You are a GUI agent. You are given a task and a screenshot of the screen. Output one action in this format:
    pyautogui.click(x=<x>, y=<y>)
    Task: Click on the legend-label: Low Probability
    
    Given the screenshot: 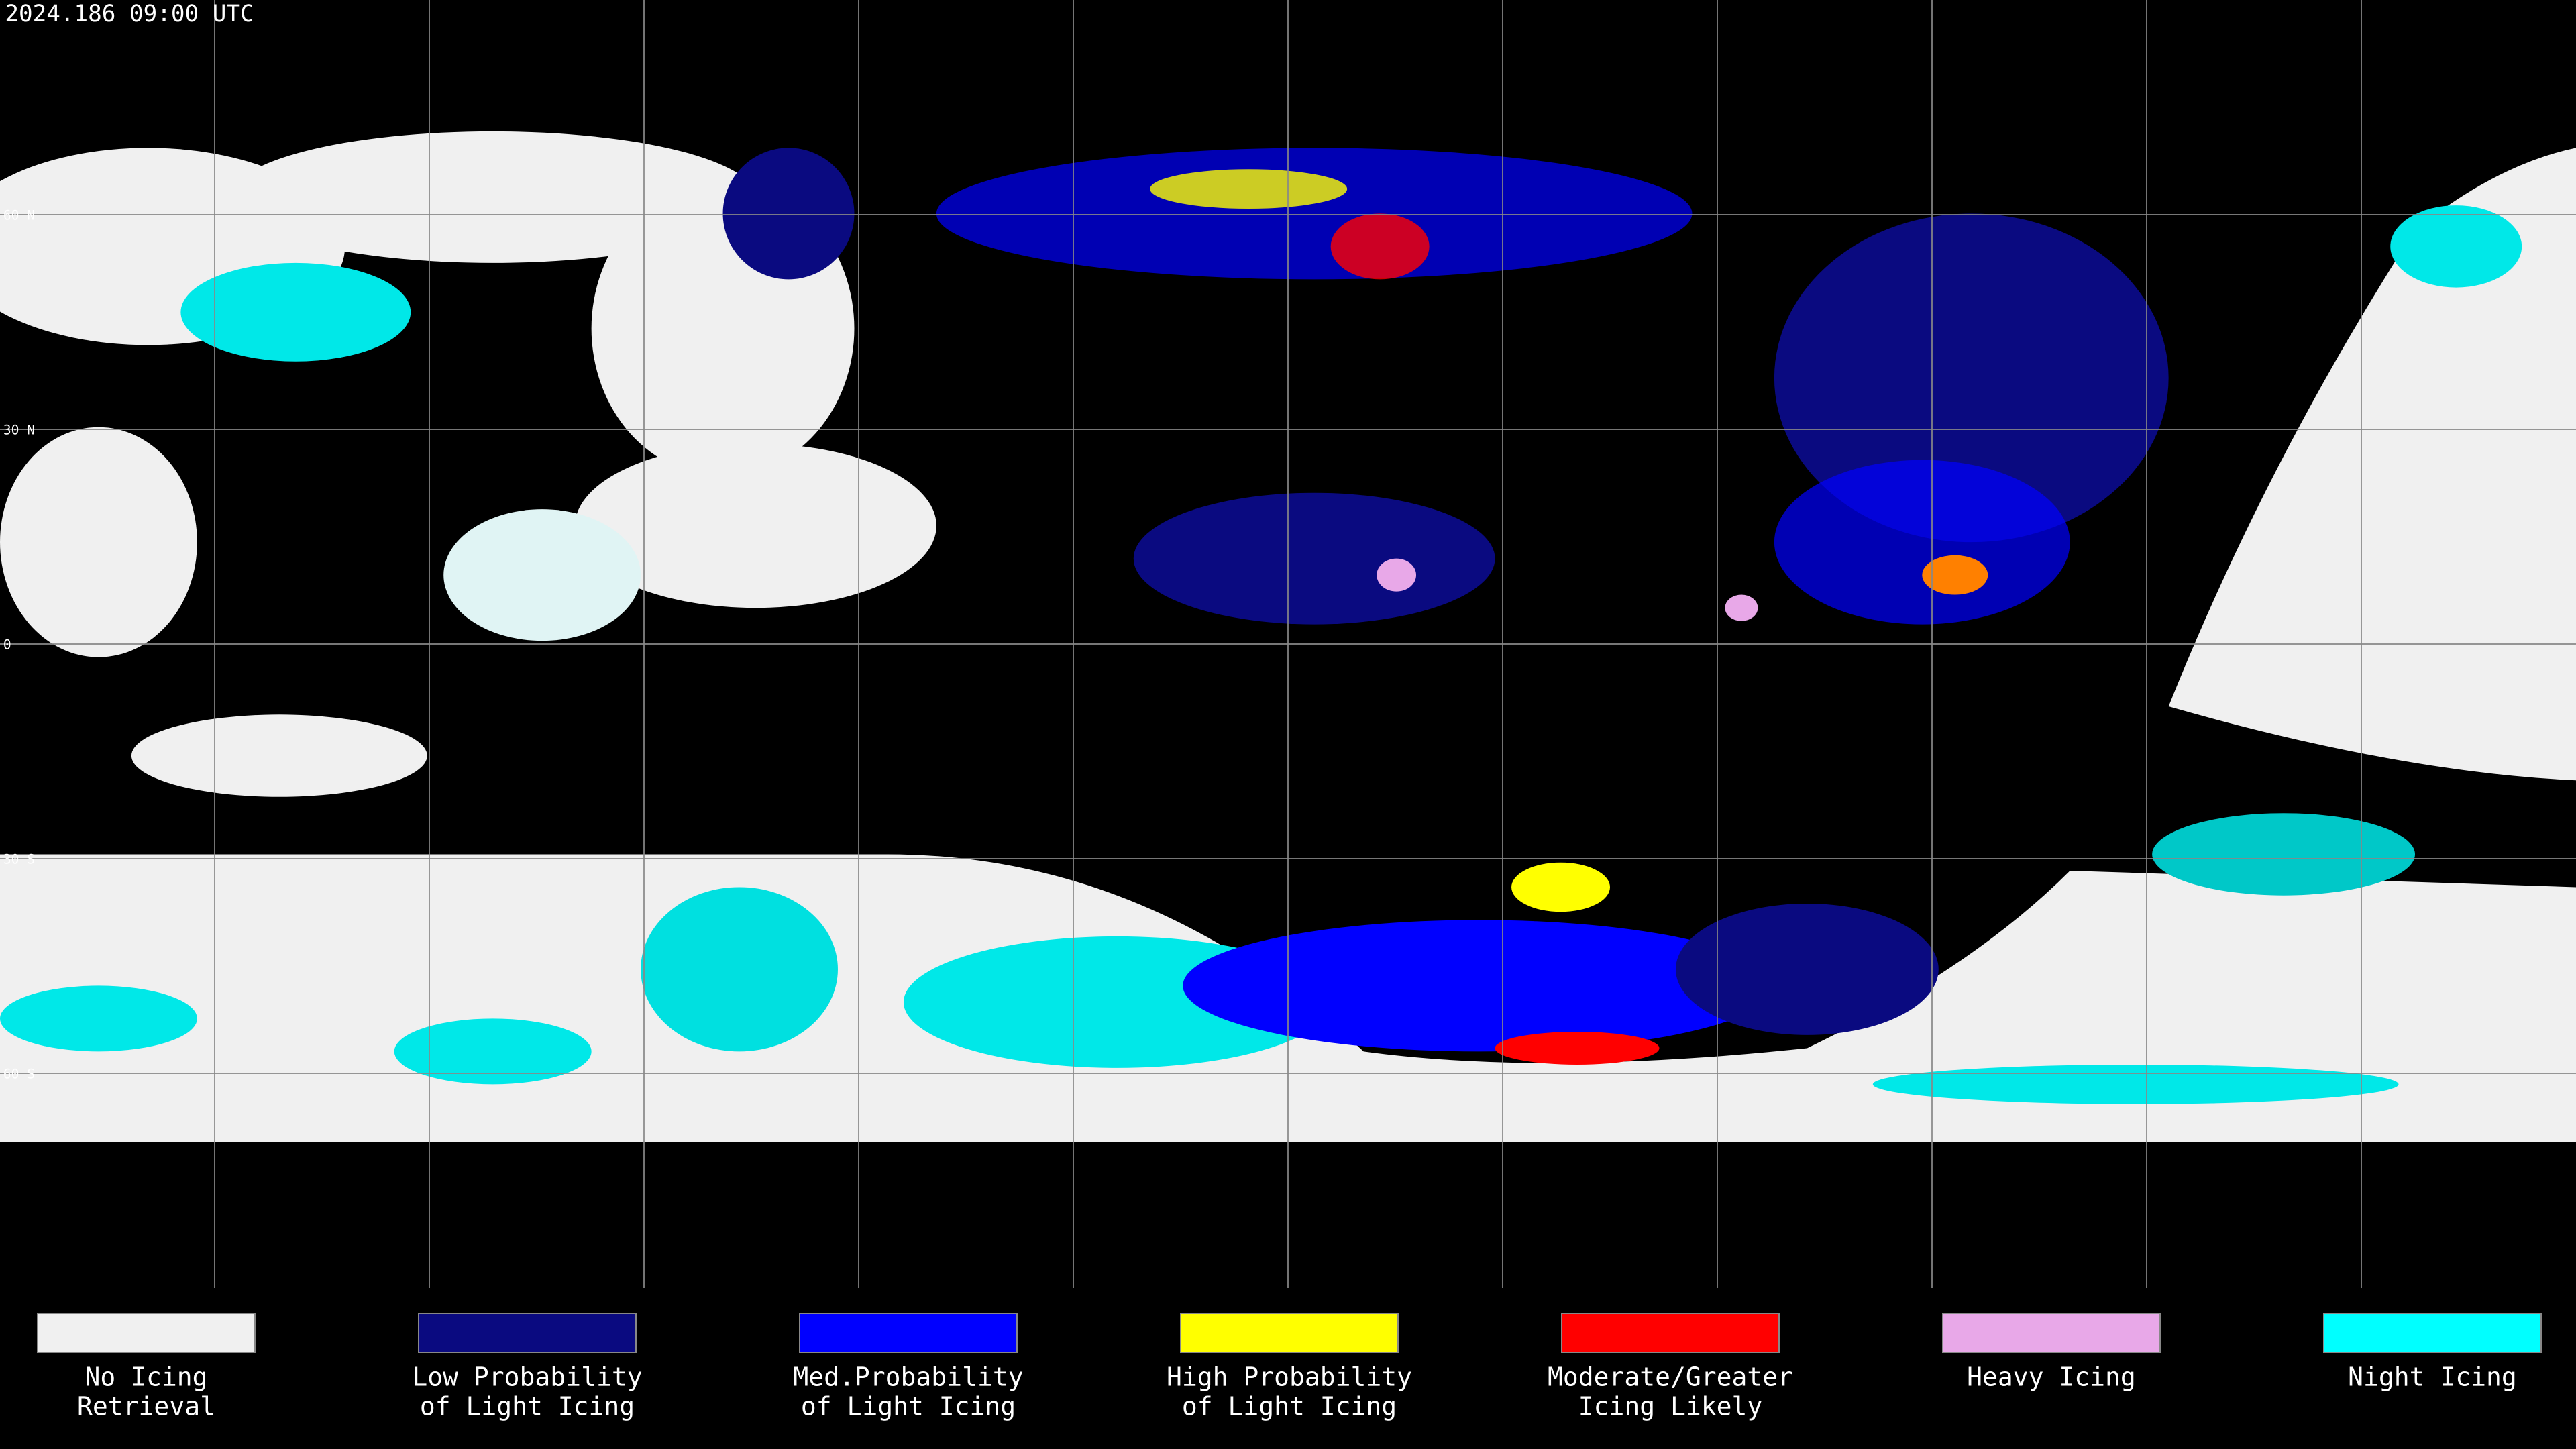 What is the action you would take?
    pyautogui.click(x=527, y=1377)
    